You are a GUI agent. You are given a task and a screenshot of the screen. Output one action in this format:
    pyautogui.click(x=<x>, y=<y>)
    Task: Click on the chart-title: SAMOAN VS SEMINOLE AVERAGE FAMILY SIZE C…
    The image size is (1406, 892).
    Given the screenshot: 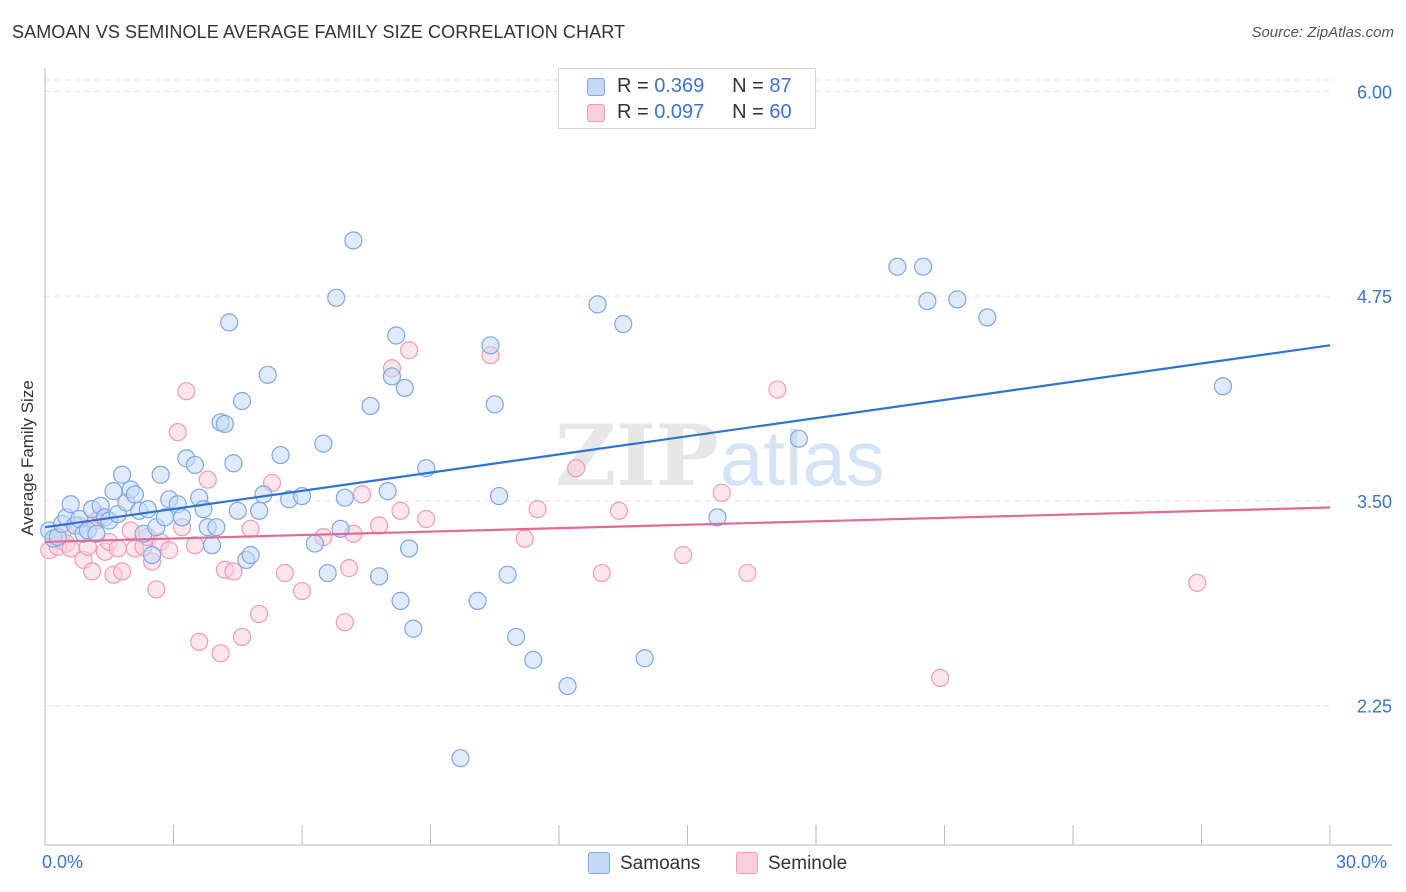 What is the action you would take?
    pyautogui.click(x=319, y=32)
    